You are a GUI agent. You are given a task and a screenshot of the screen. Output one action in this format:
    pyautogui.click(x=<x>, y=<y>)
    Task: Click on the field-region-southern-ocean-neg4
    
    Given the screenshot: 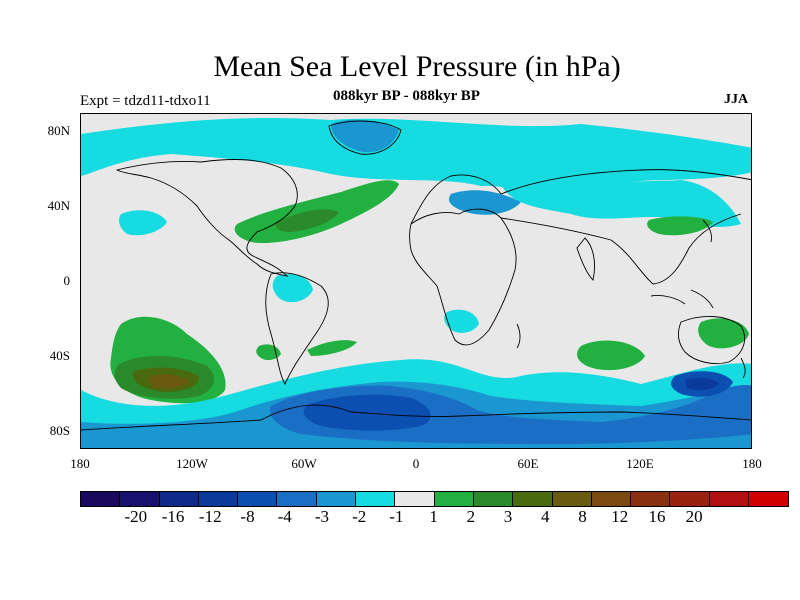 What is the action you would take?
    pyautogui.click(x=367, y=412)
    